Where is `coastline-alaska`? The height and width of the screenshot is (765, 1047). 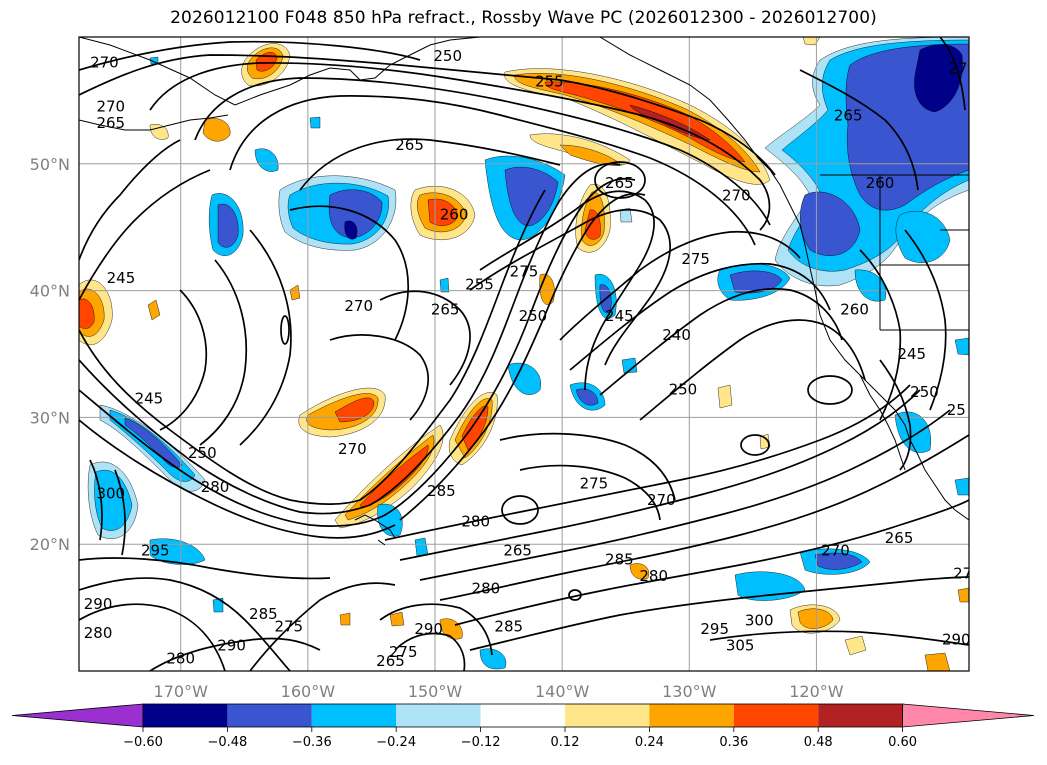
coastline-alaska is located at coordinates (280, 71).